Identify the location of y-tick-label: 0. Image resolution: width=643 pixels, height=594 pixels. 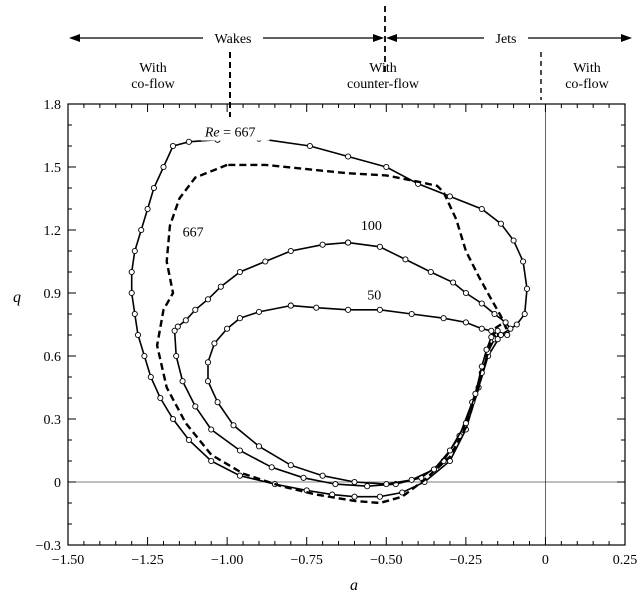
(57, 483).